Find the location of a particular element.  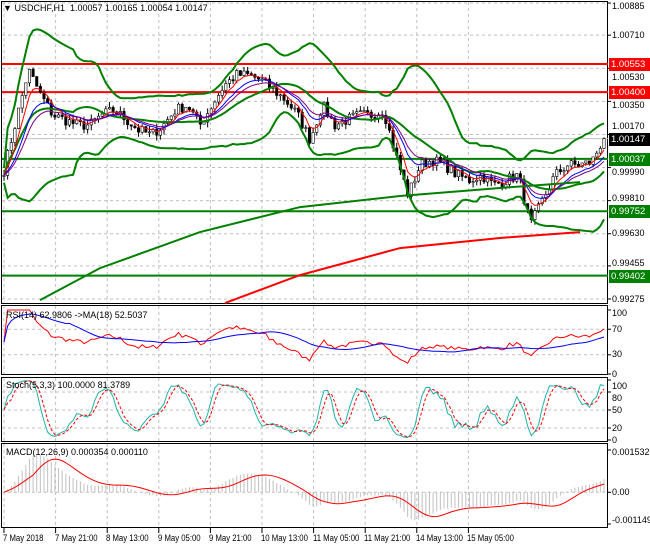

level-price-tag: 0.99752 is located at coordinates (629, 212).